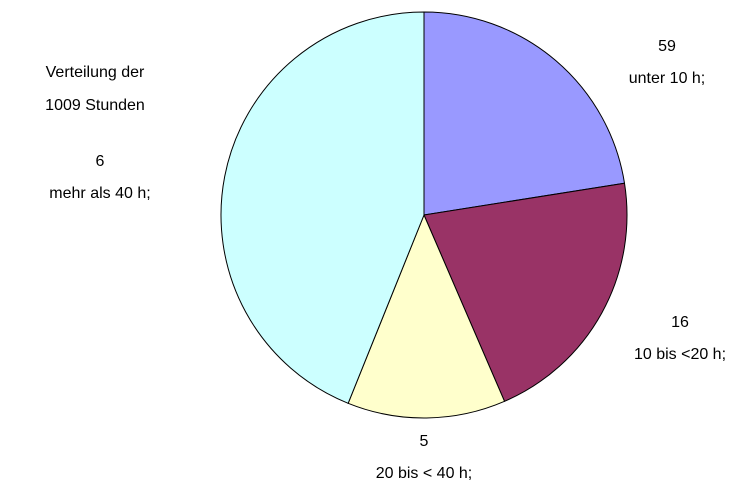 This screenshot has height=490, width=752. Describe the element at coordinates (667, 78) in the screenshot. I see `slice-category-label: unter 10 h;` at that location.